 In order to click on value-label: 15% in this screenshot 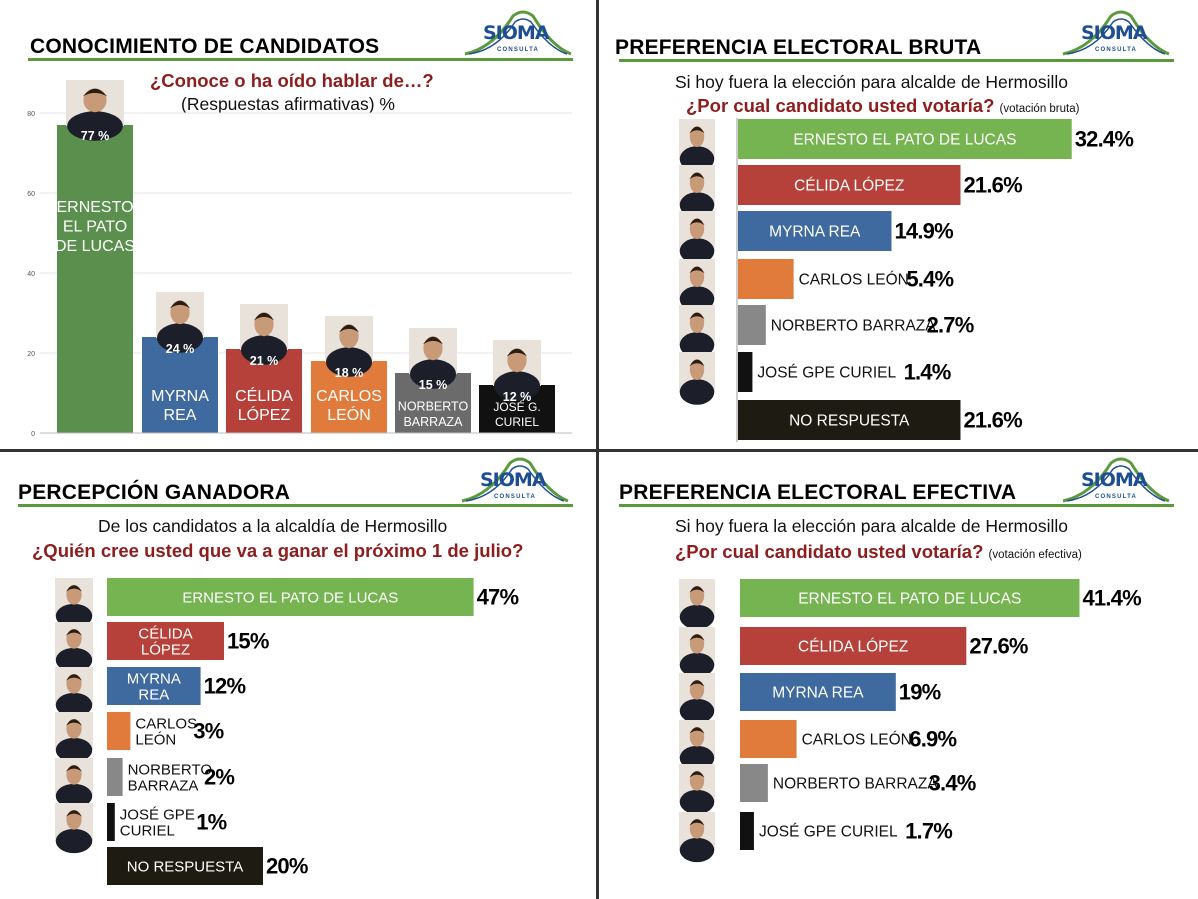, I will do `click(248, 641)`.